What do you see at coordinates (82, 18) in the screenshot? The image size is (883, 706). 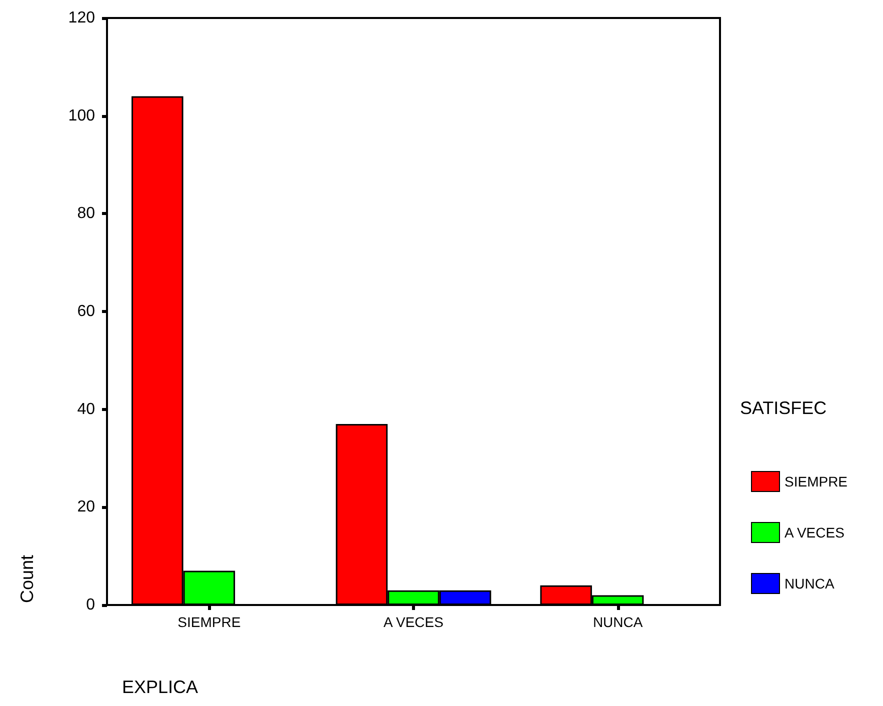 I see `y-tick-label: 120` at bounding box center [82, 18].